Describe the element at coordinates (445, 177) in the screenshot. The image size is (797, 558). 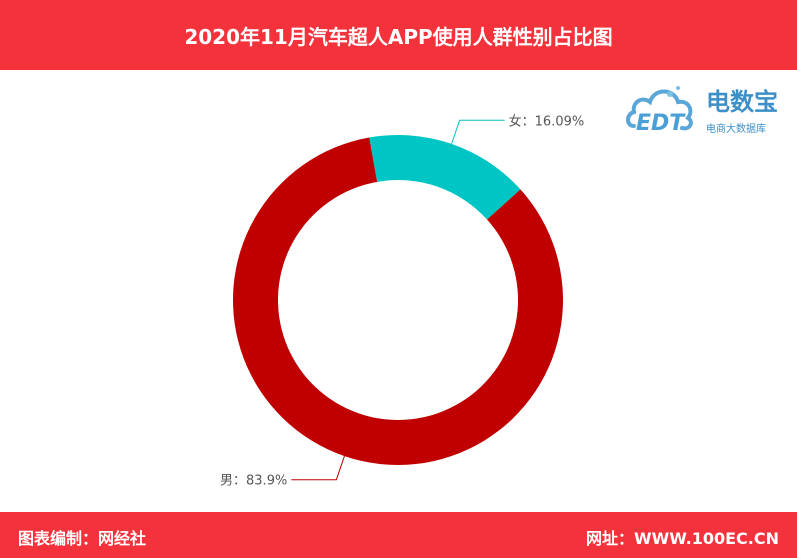
I see `donut-slice-female` at that location.